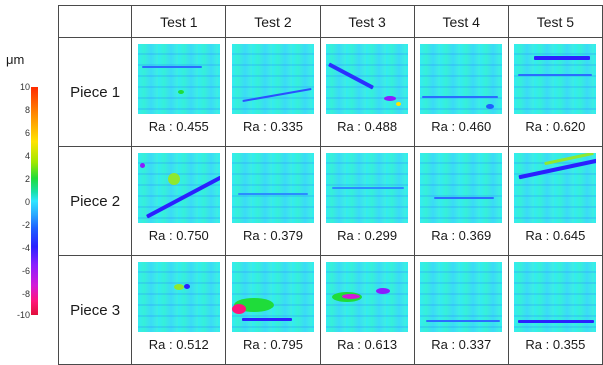  I want to click on sample-cell: Ra : 0.645, so click(555, 201).